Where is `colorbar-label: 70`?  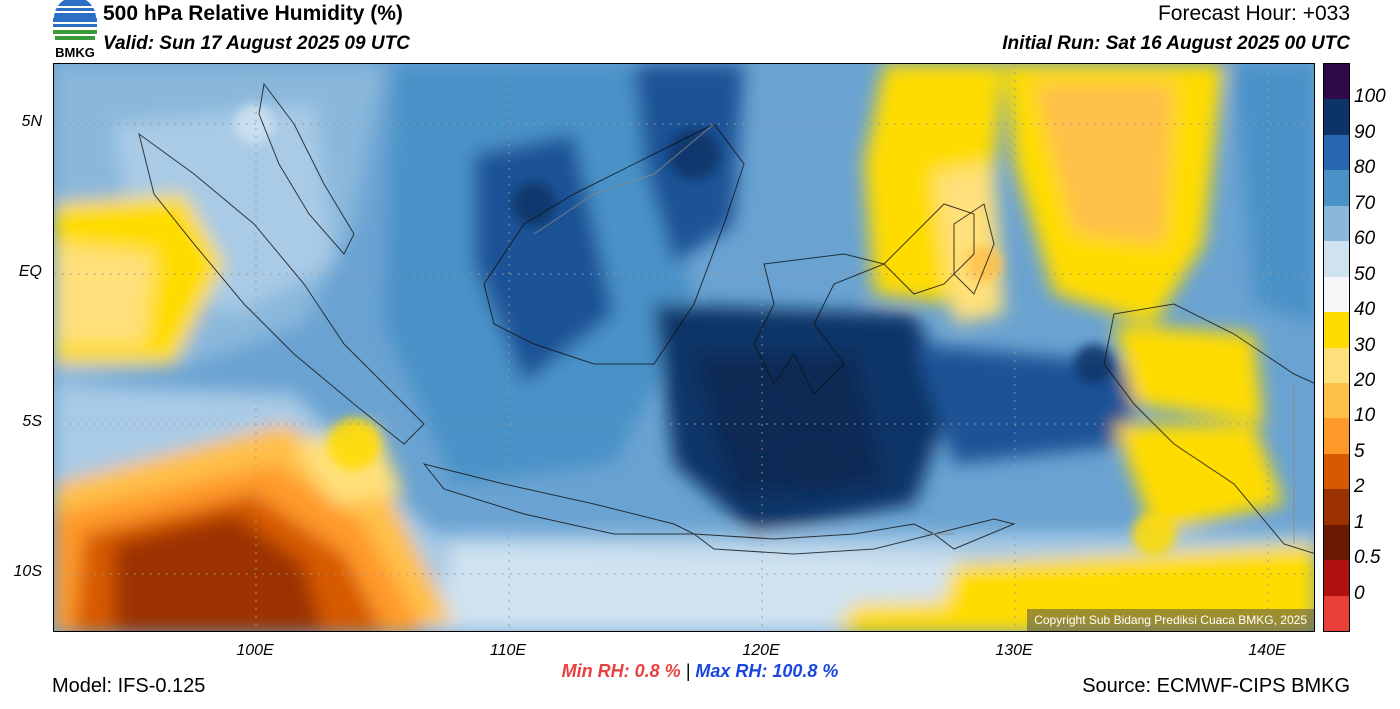 colorbar-label: 70 is located at coordinates (1365, 203).